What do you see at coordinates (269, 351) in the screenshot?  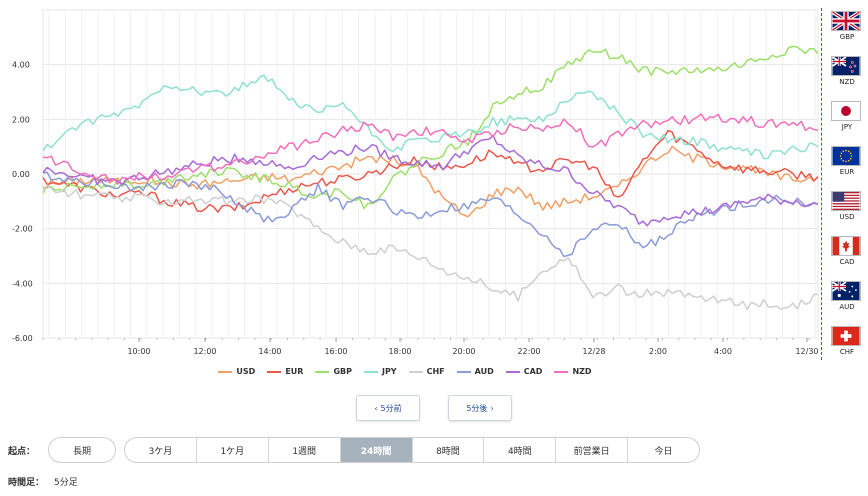 I see `x-tick-label: 14:00` at bounding box center [269, 351].